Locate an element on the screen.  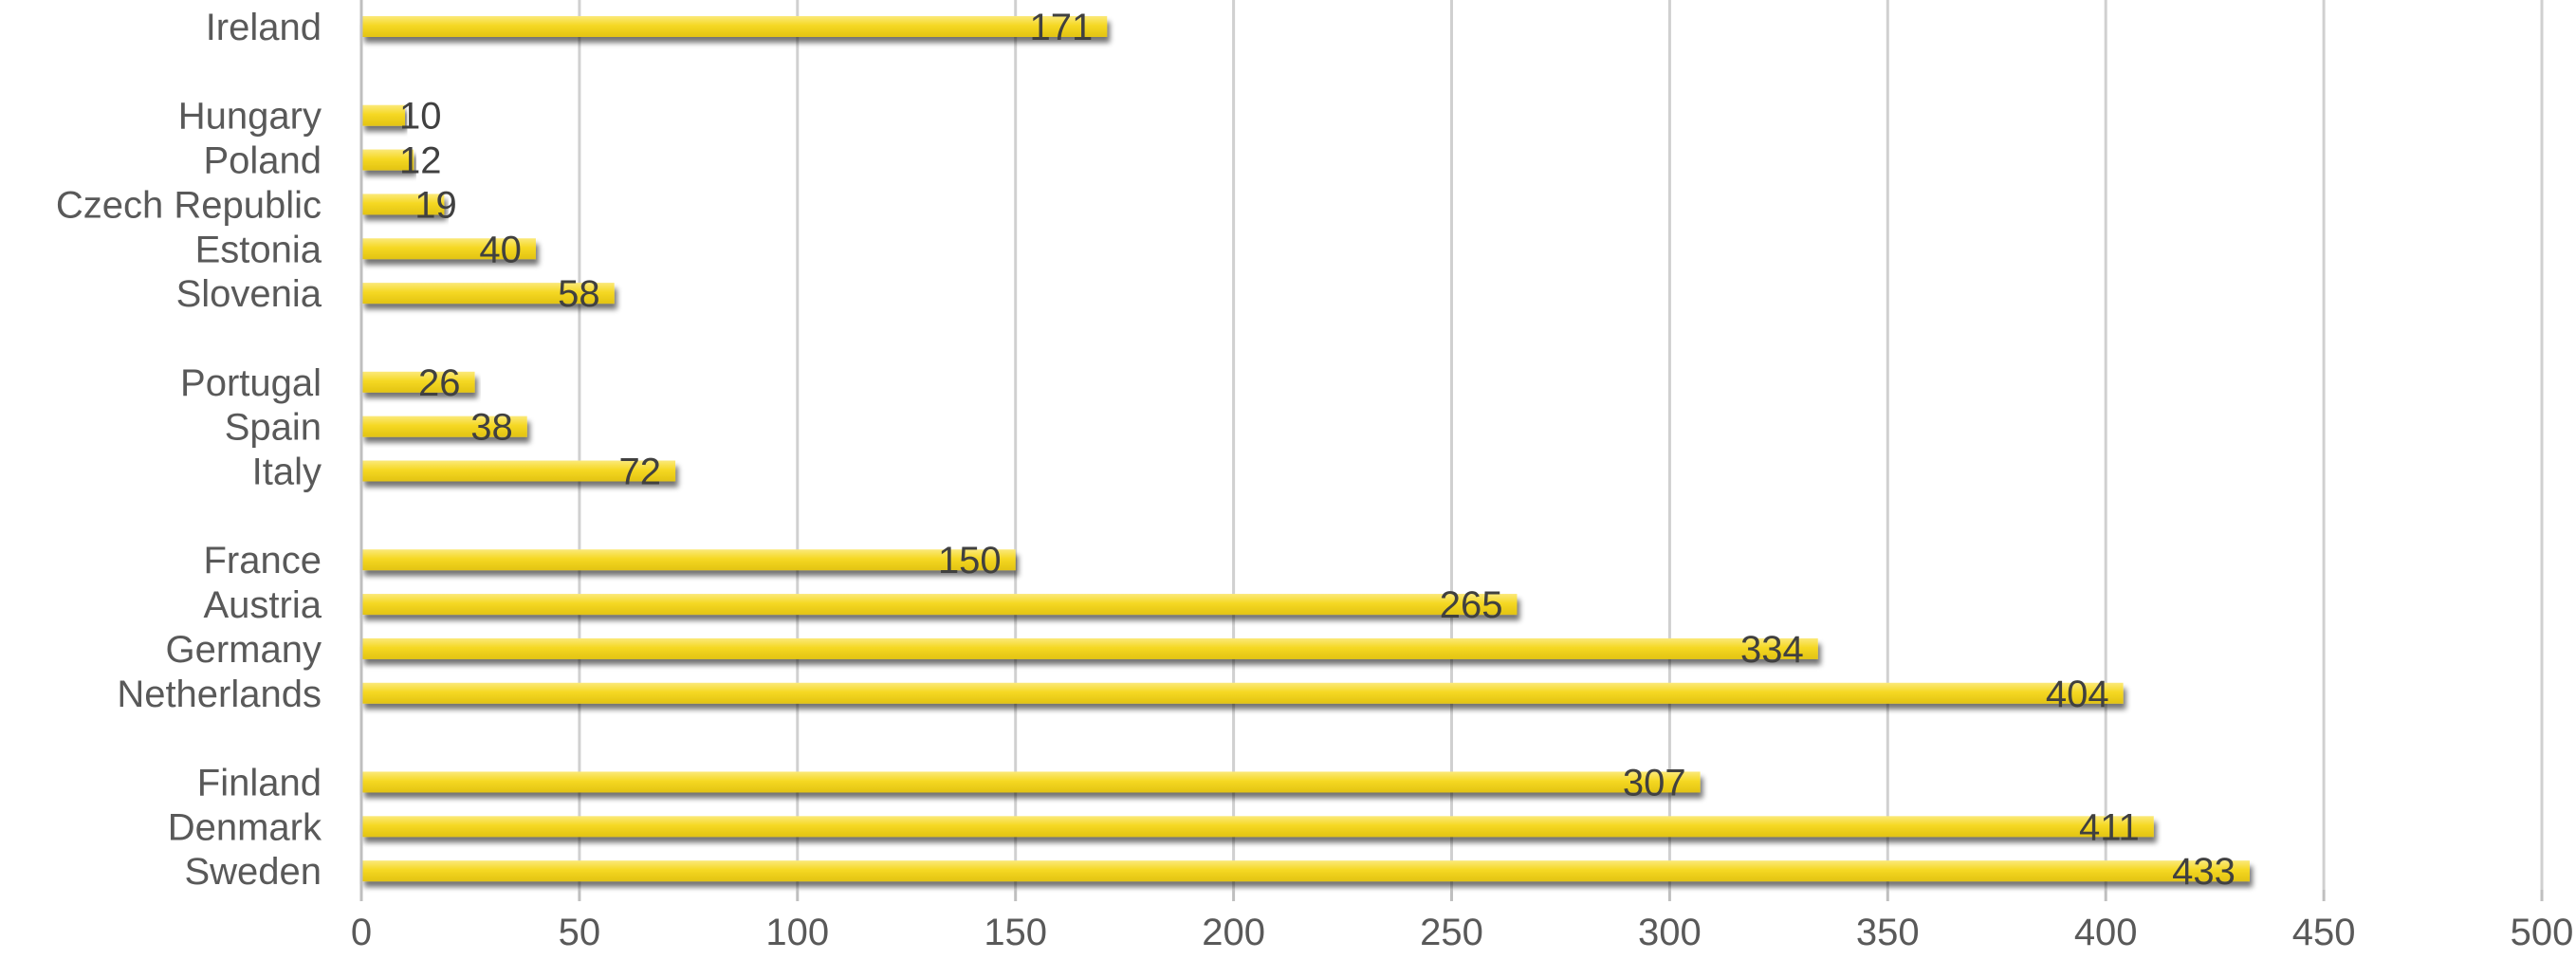
data-label-czech-republic: 19 is located at coordinates (435, 205).